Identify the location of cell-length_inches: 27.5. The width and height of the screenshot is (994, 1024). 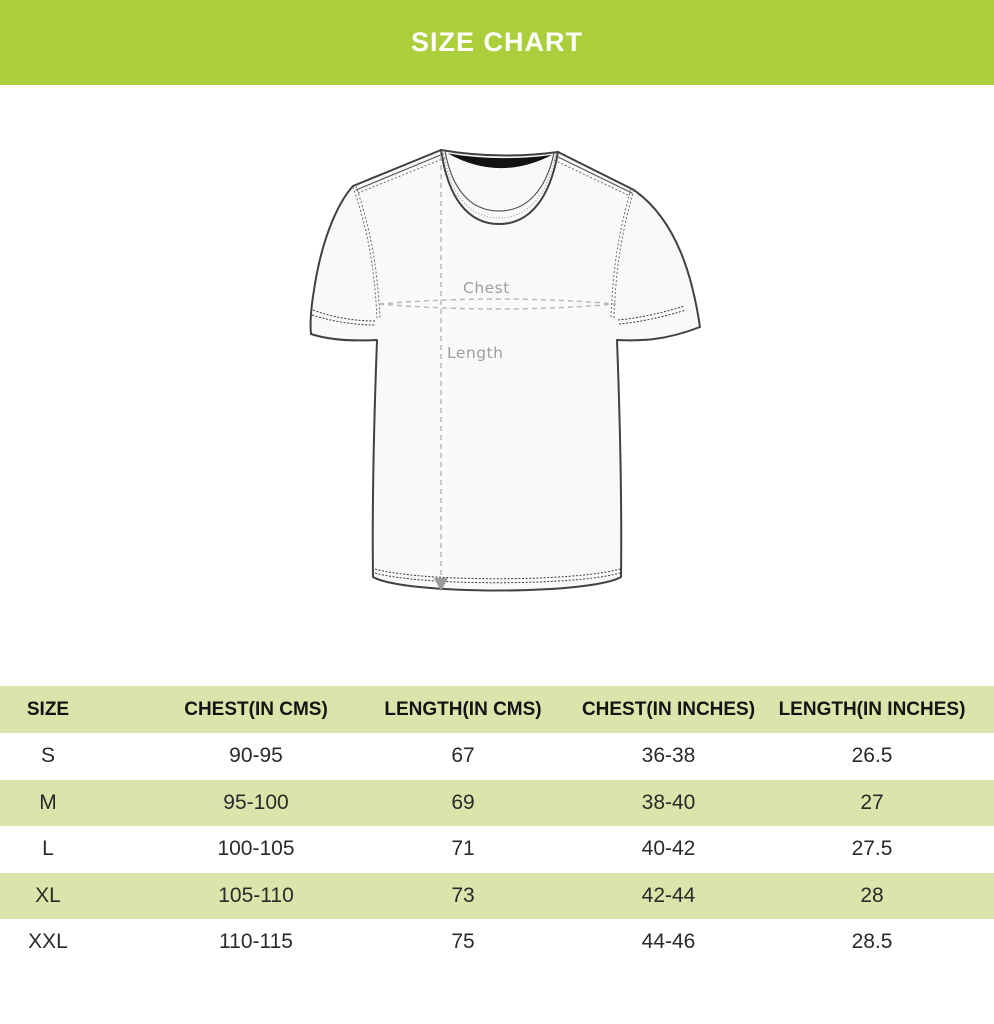
(872, 849).